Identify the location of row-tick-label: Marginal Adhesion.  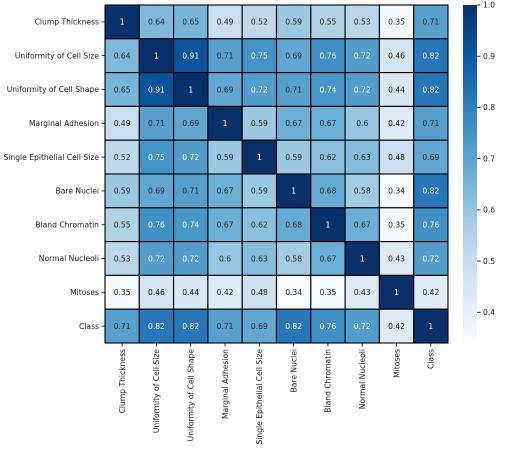
(64, 123).